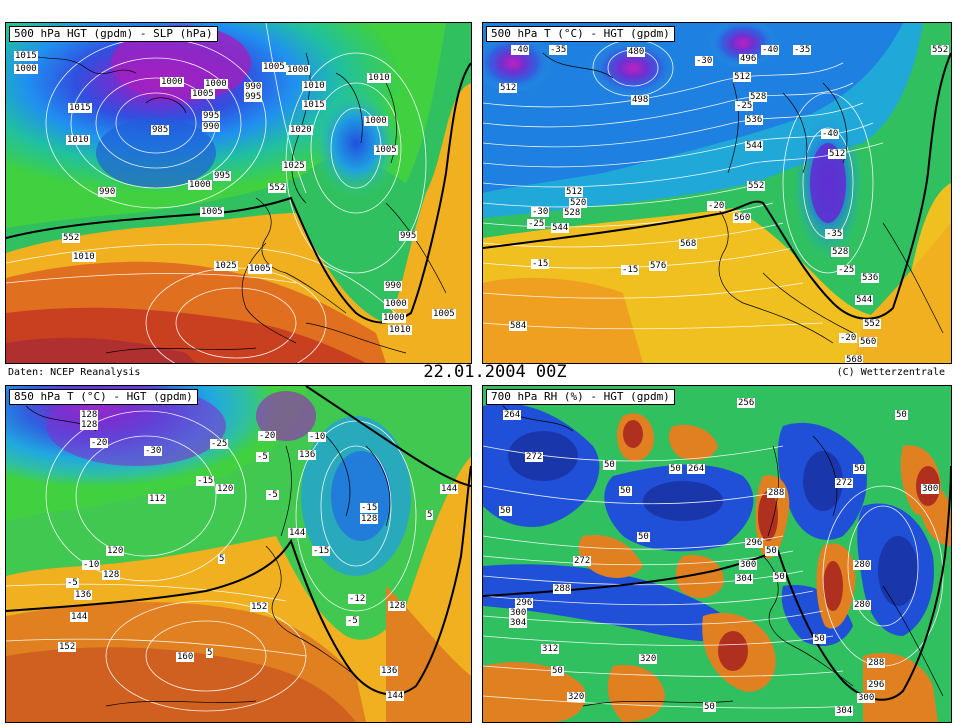 The image size is (955, 725). Describe the element at coordinates (103, 397) in the screenshot. I see `panel-title: 850 hPa T (°C) - HGT (gpdm)` at that location.